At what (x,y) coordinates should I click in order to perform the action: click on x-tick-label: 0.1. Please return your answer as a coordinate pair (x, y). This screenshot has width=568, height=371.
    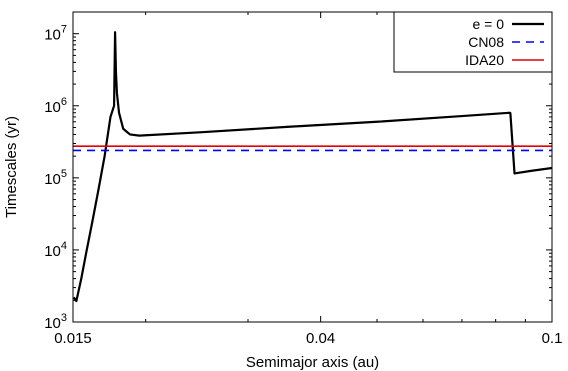
    Looking at the image, I should click on (552, 338).